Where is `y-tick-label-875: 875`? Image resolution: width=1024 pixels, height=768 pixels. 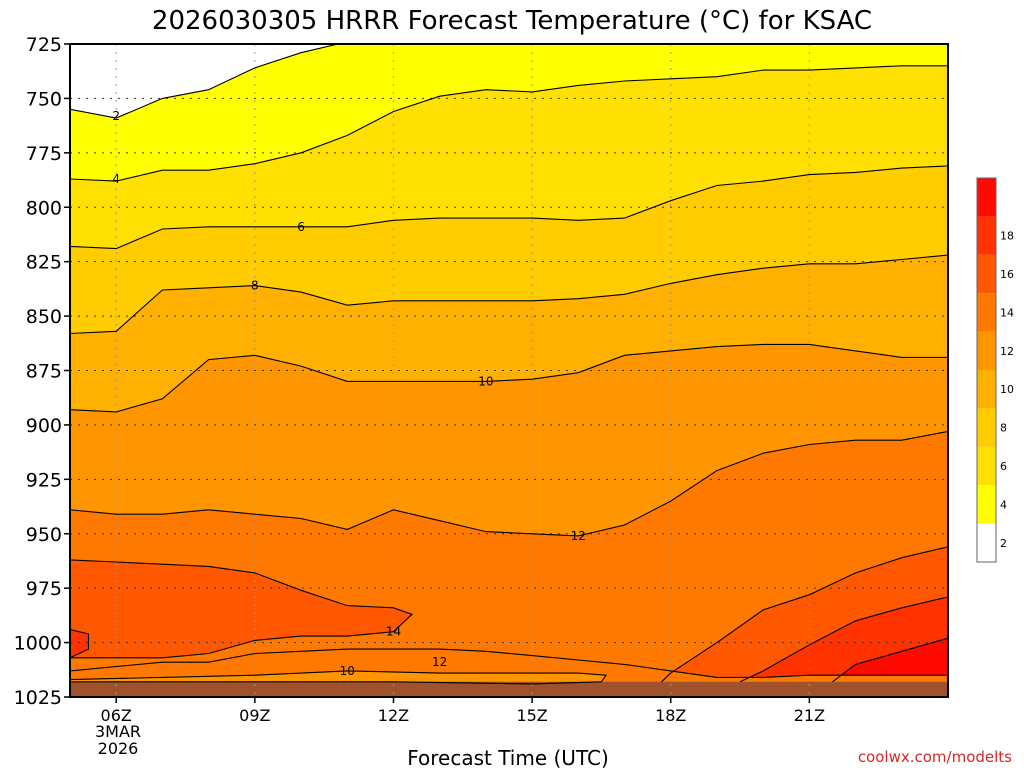
y-tick-label-875: 875 is located at coordinates (44, 372).